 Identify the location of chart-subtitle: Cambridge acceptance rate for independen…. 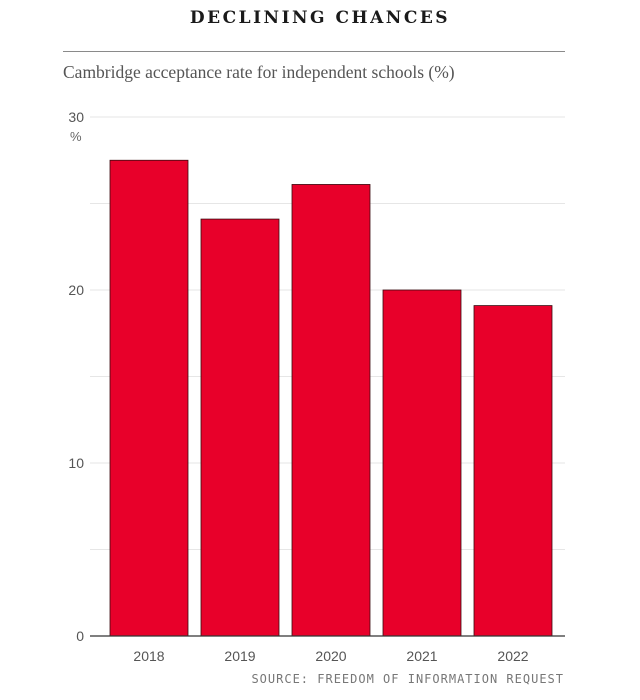
(259, 72).